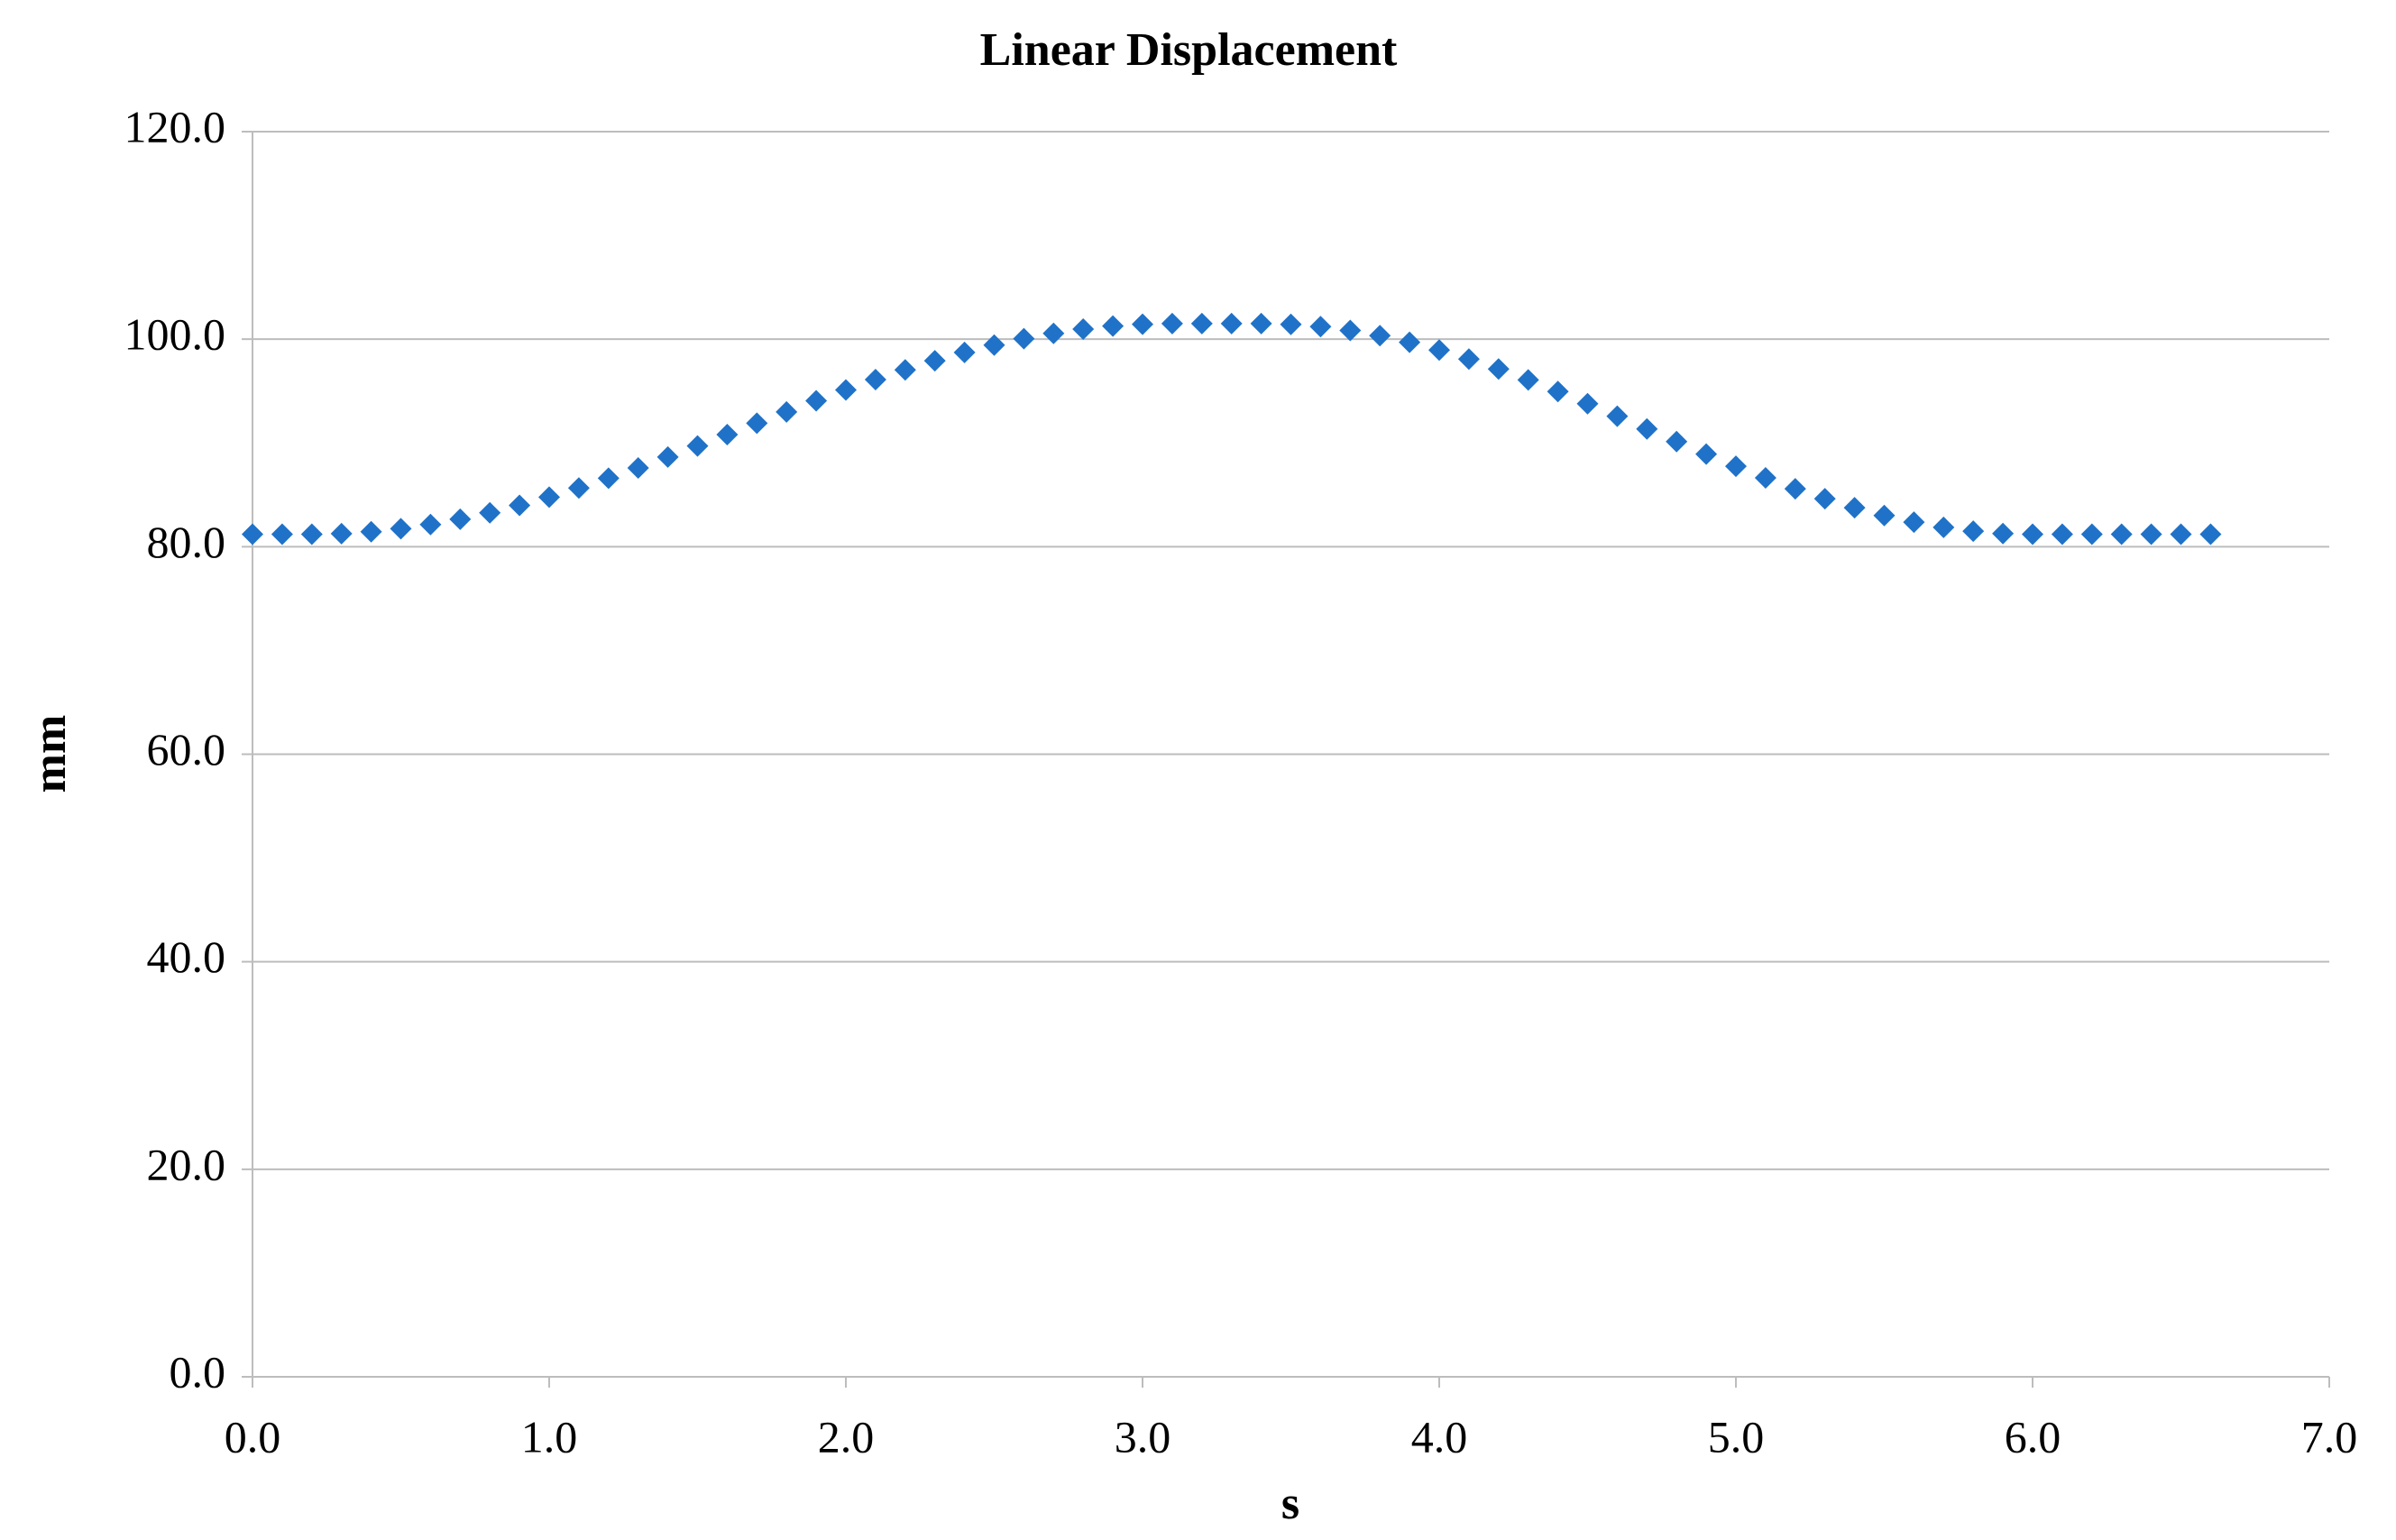  What do you see at coordinates (175, 334) in the screenshot?
I see `y-tick-label: 100.0` at bounding box center [175, 334].